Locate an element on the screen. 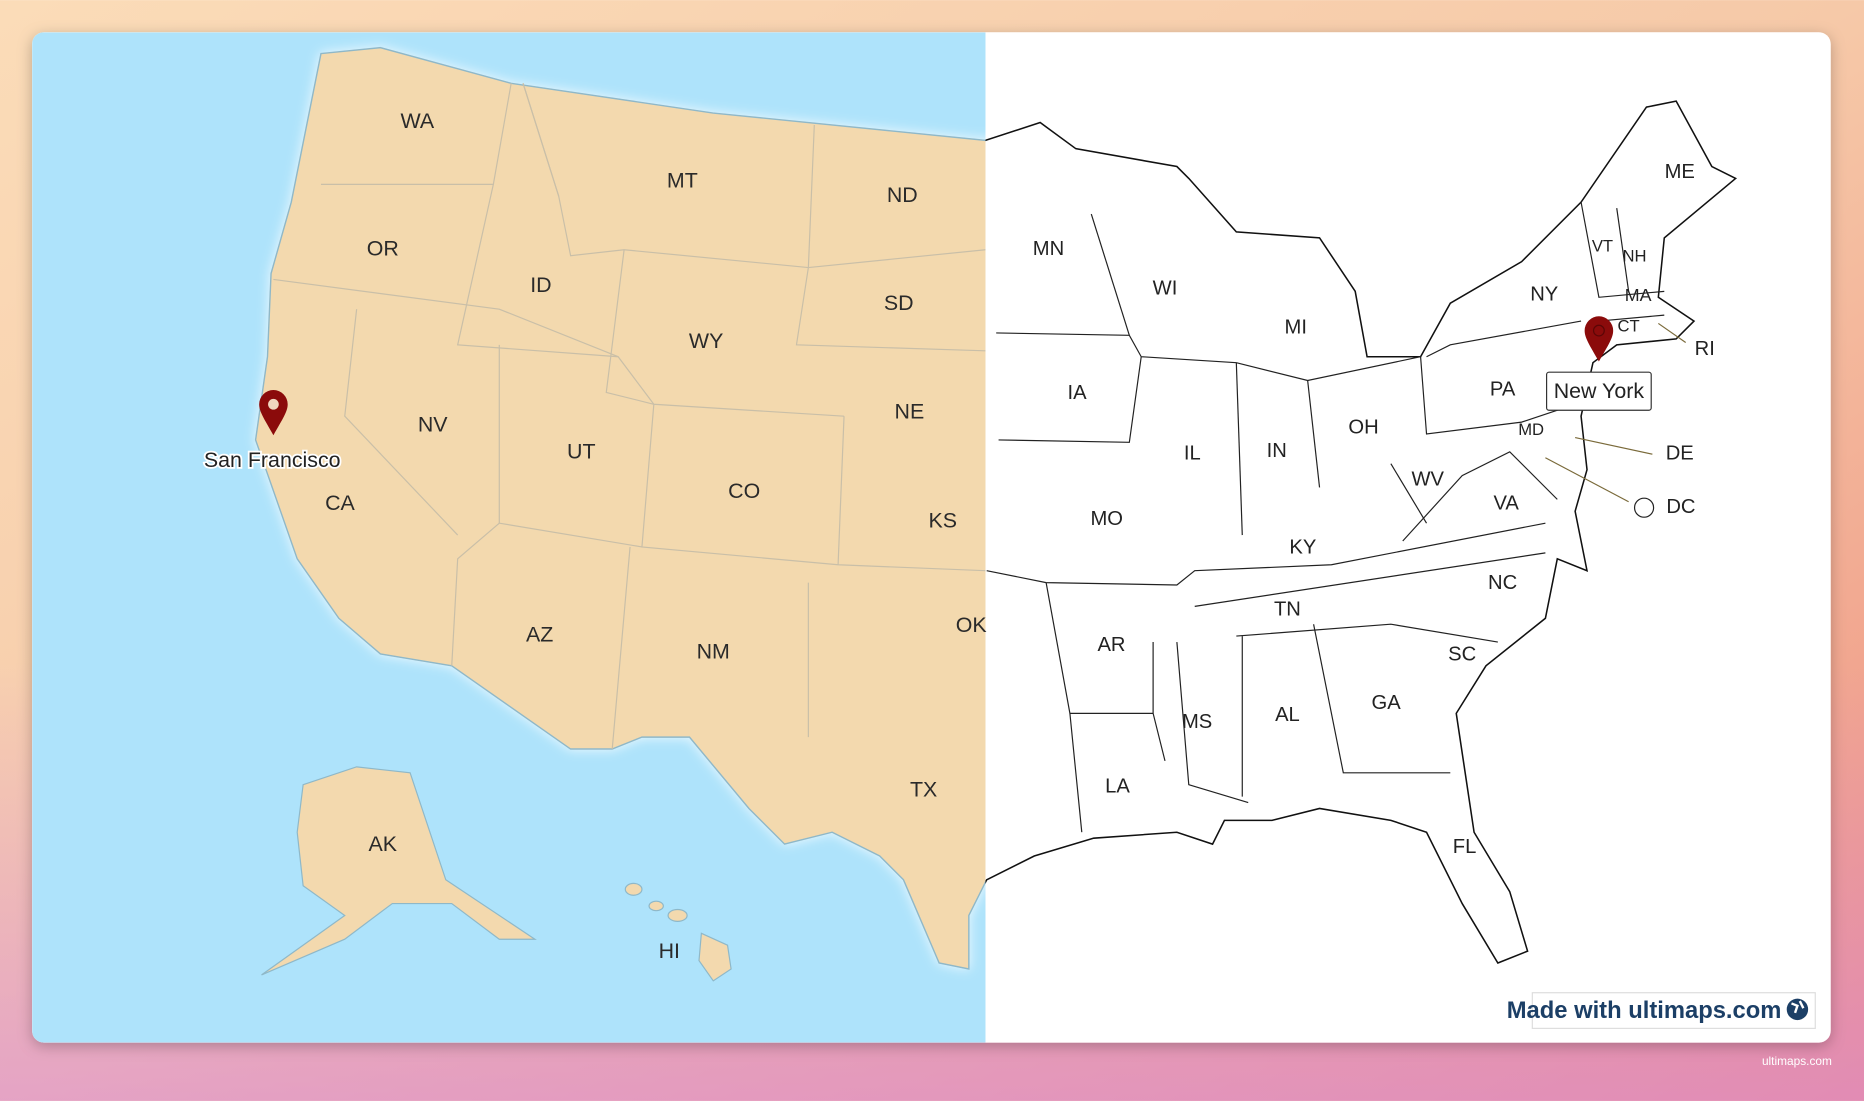 The height and width of the screenshot is (1101, 1864). state-label: SD is located at coordinates (899, 303).